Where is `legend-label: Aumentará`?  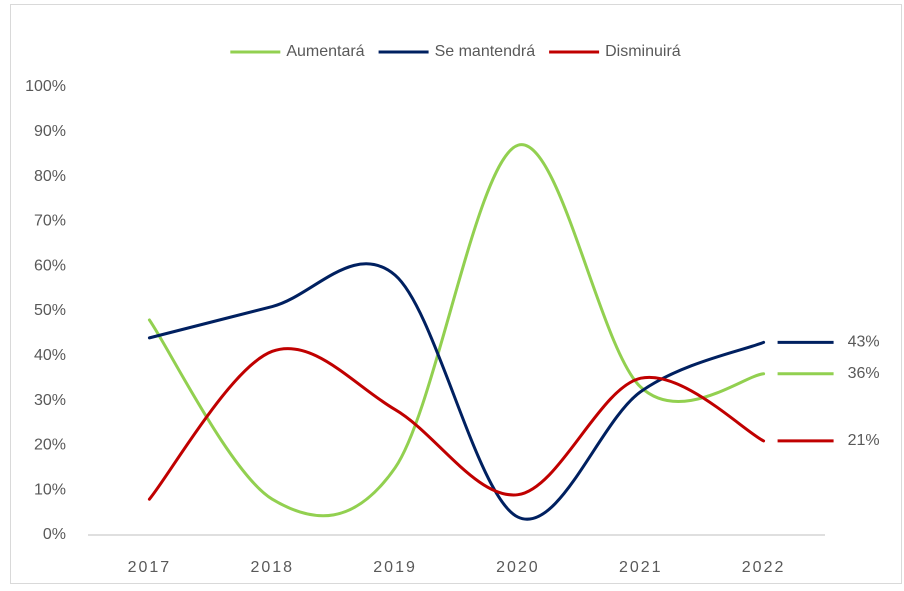
legend-label: Aumentará is located at coordinates (325, 51).